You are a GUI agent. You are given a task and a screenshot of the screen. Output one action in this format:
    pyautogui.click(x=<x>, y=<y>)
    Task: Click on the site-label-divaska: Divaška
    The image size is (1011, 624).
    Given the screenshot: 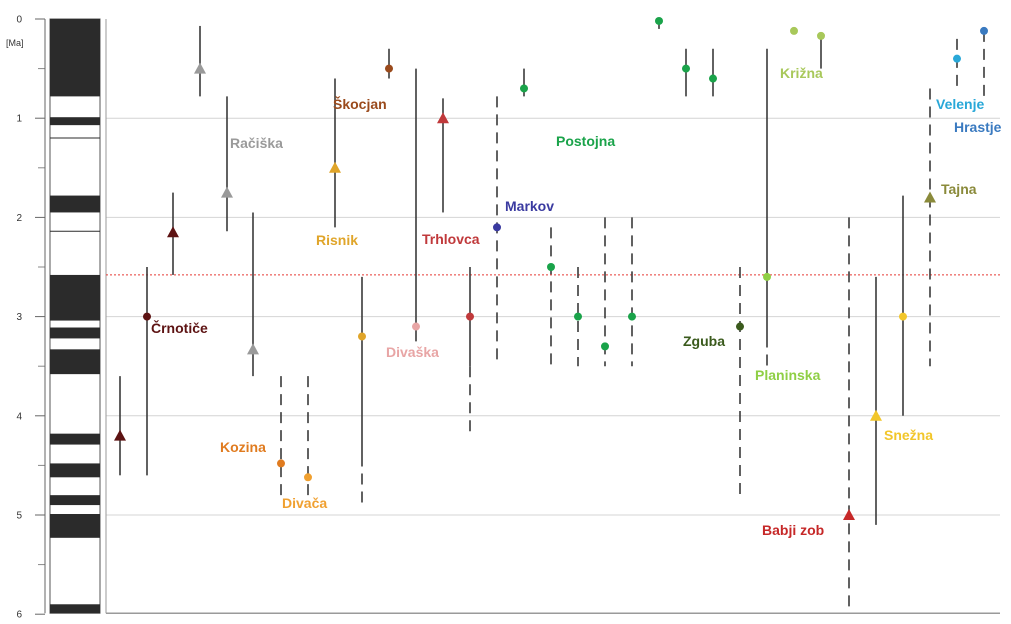 What is the action you would take?
    pyautogui.click(x=412, y=352)
    